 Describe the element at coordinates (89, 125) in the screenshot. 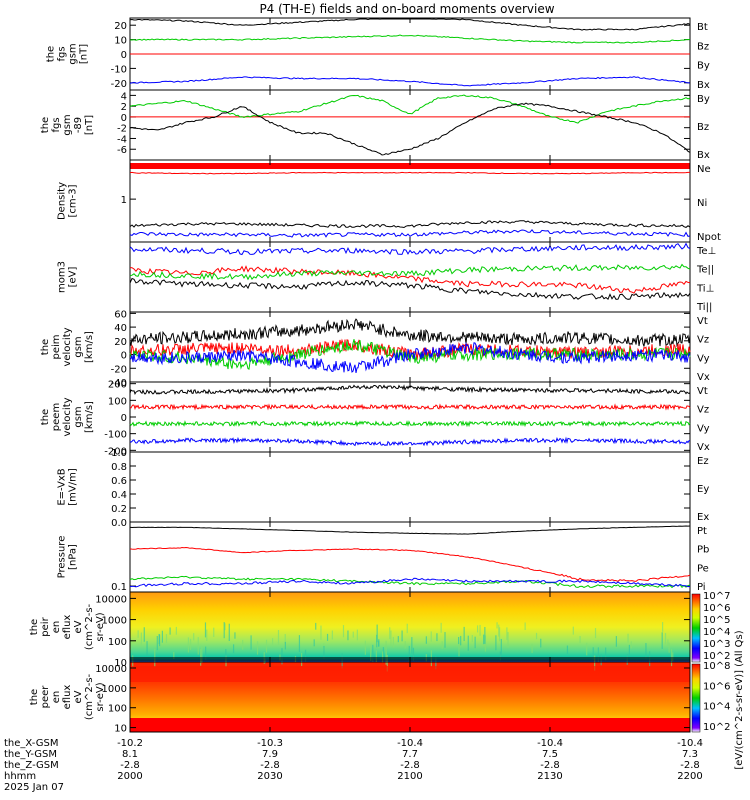

I see `y-axis-label: [nT]` at that location.